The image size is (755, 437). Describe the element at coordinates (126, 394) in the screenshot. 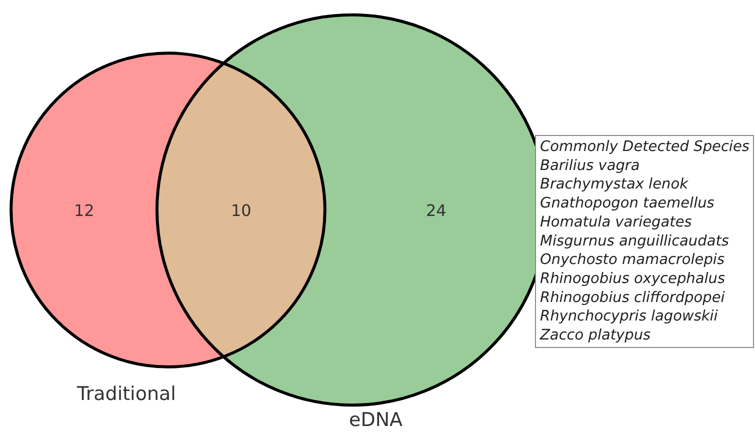

I see `category-label: Traditional` at that location.